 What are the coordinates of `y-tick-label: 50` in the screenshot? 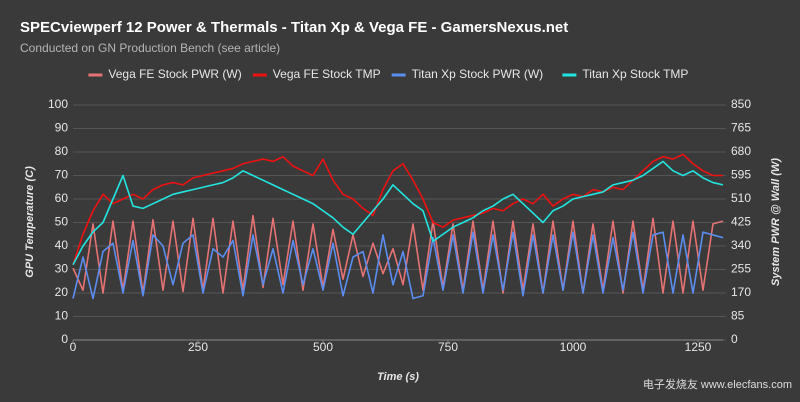 It's located at (62, 222).